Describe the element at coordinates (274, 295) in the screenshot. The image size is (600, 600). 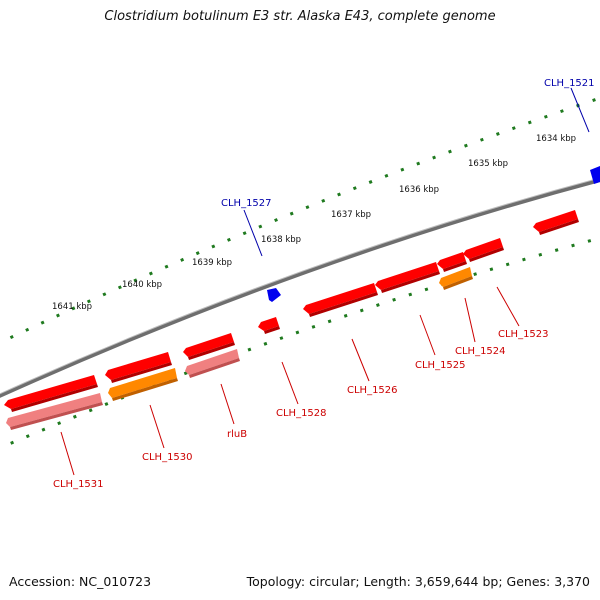
I see `gene-arrow-clh1527` at that location.